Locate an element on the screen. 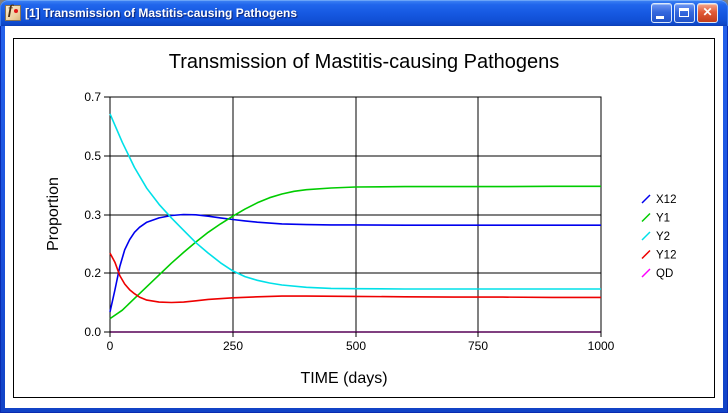 This screenshot has width=728, height=413. x-tick-label: 250 is located at coordinates (233, 346).